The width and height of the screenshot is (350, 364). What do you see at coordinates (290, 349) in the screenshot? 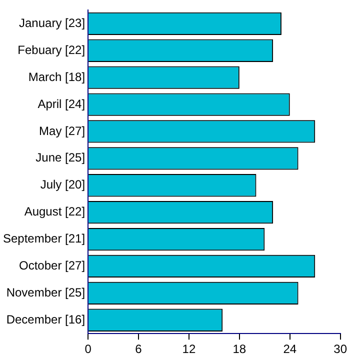
I see `x-tick-label: 24` at bounding box center [290, 349].